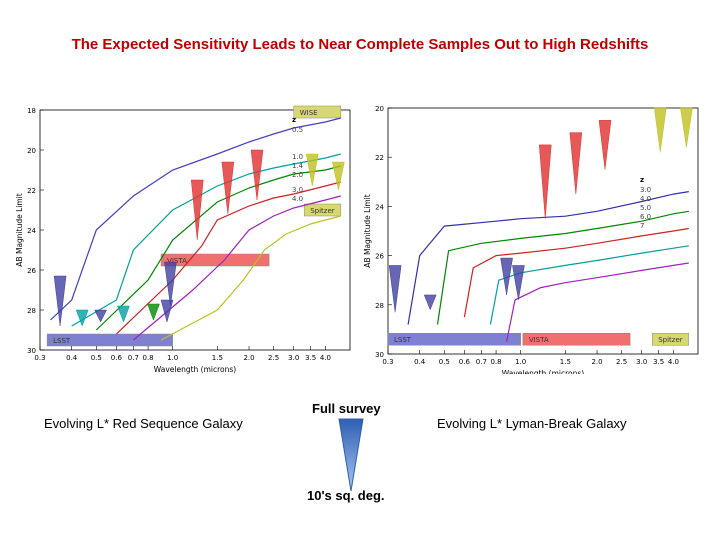 The image size is (720, 540). I want to click on chart1-legend-entry-2: 5.0, so click(645, 208).